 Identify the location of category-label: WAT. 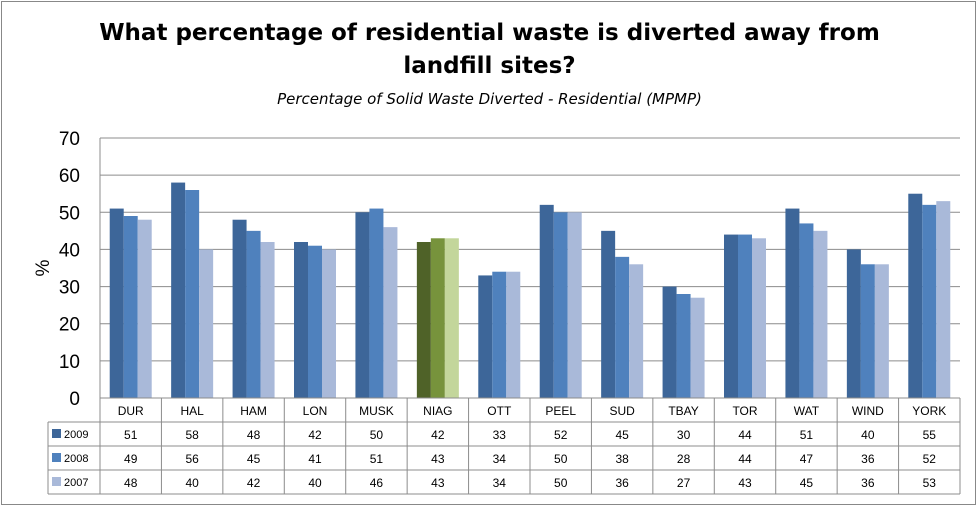
(807, 411).